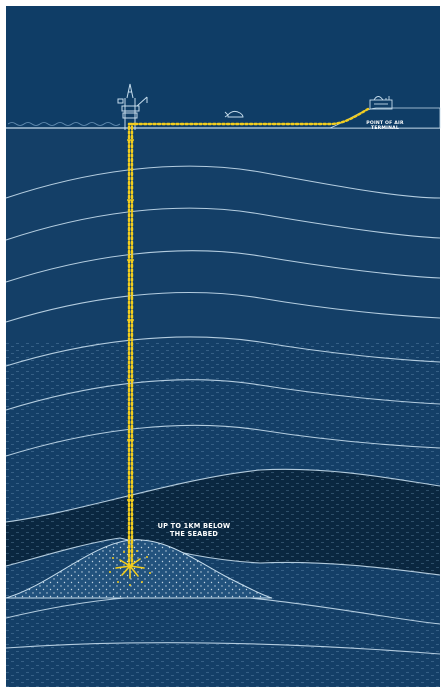 The height and width of the screenshot is (689, 446). I want to click on terminal-label: POINT OF AIR TERMINAL, so click(385, 126).